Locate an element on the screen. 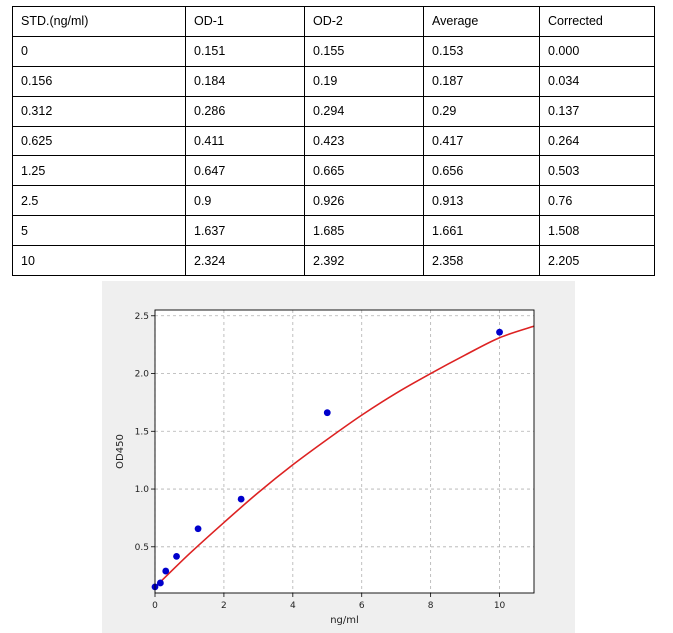  table-cell: 0.156 is located at coordinates (99, 81).